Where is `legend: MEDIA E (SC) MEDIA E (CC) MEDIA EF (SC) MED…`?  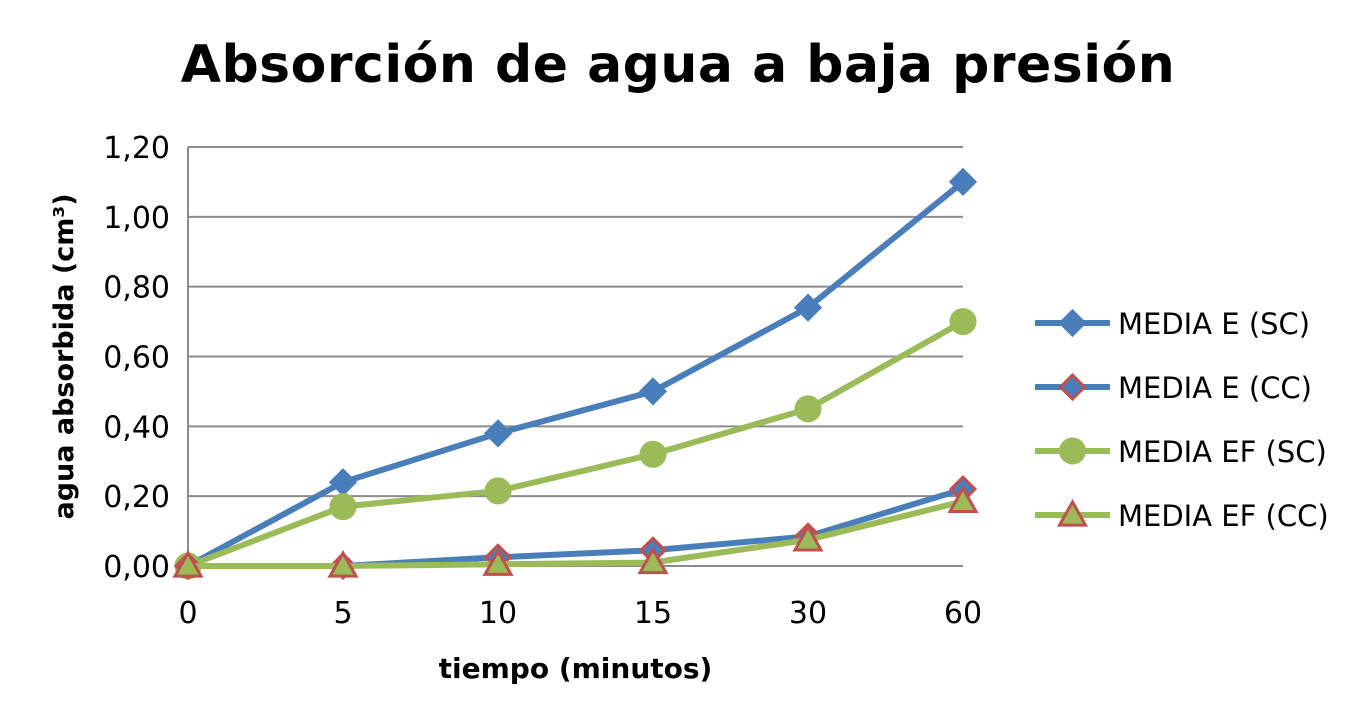 legend: MEDIA E (SC) MEDIA E (CC) MEDIA EF (SC) MED… is located at coordinates (1182, 420).